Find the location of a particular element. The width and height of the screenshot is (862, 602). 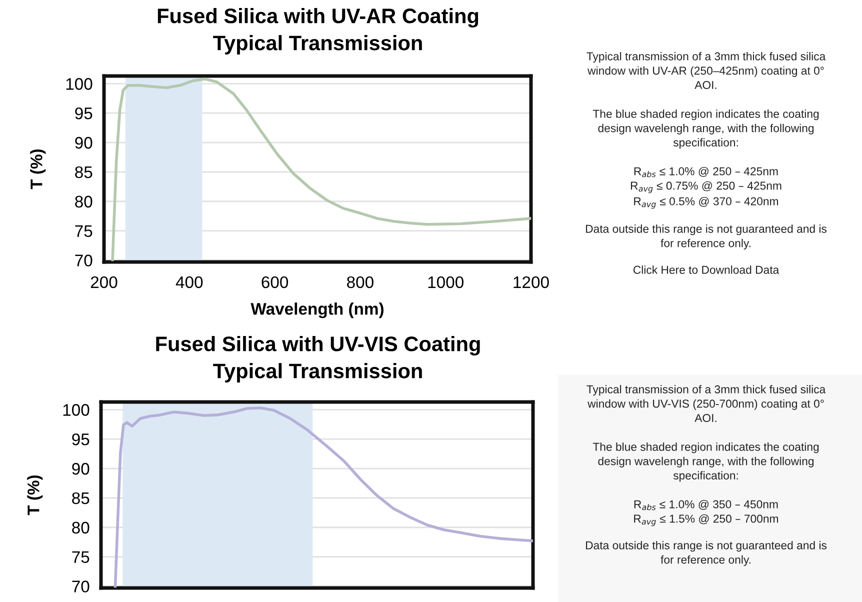

x-tick-label: 200 is located at coordinates (104, 282).